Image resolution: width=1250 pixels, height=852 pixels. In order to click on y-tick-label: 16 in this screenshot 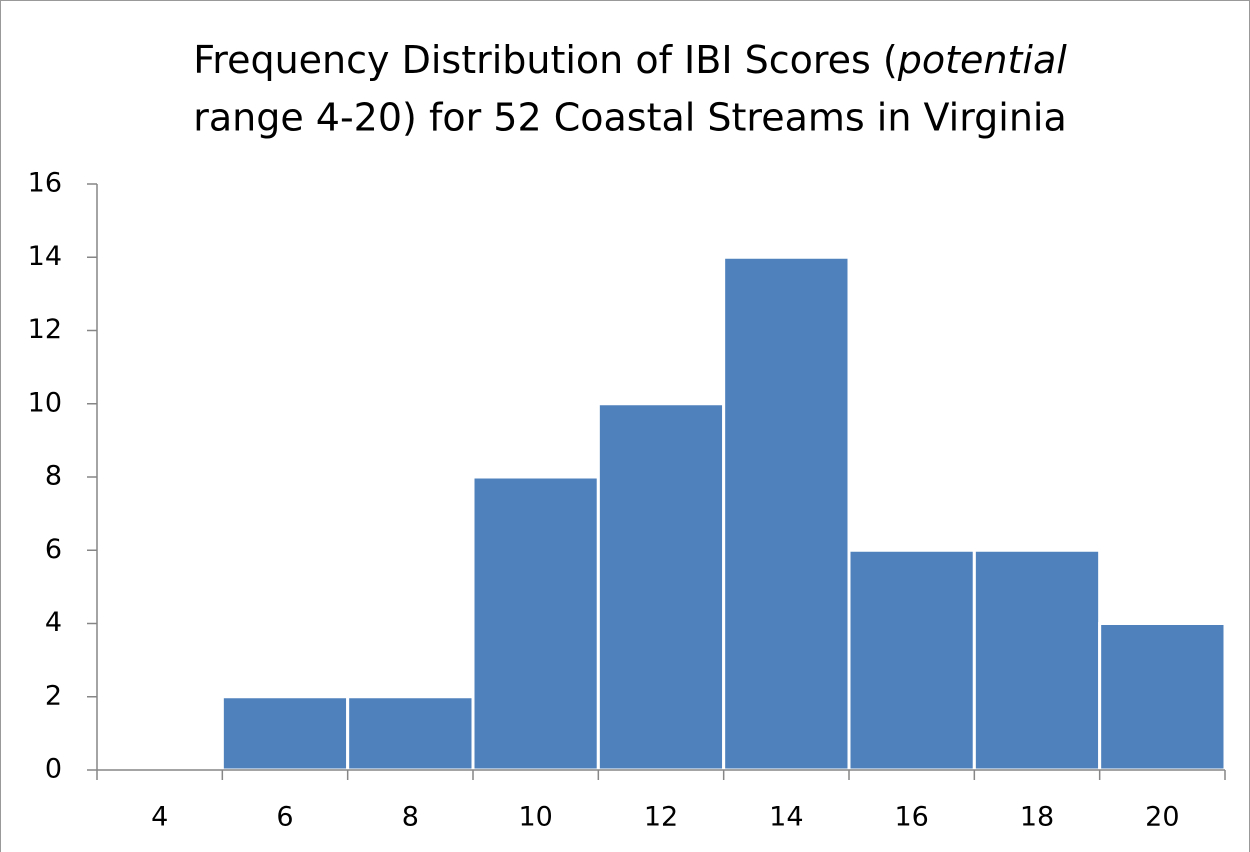, I will do `click(45, 183)`.